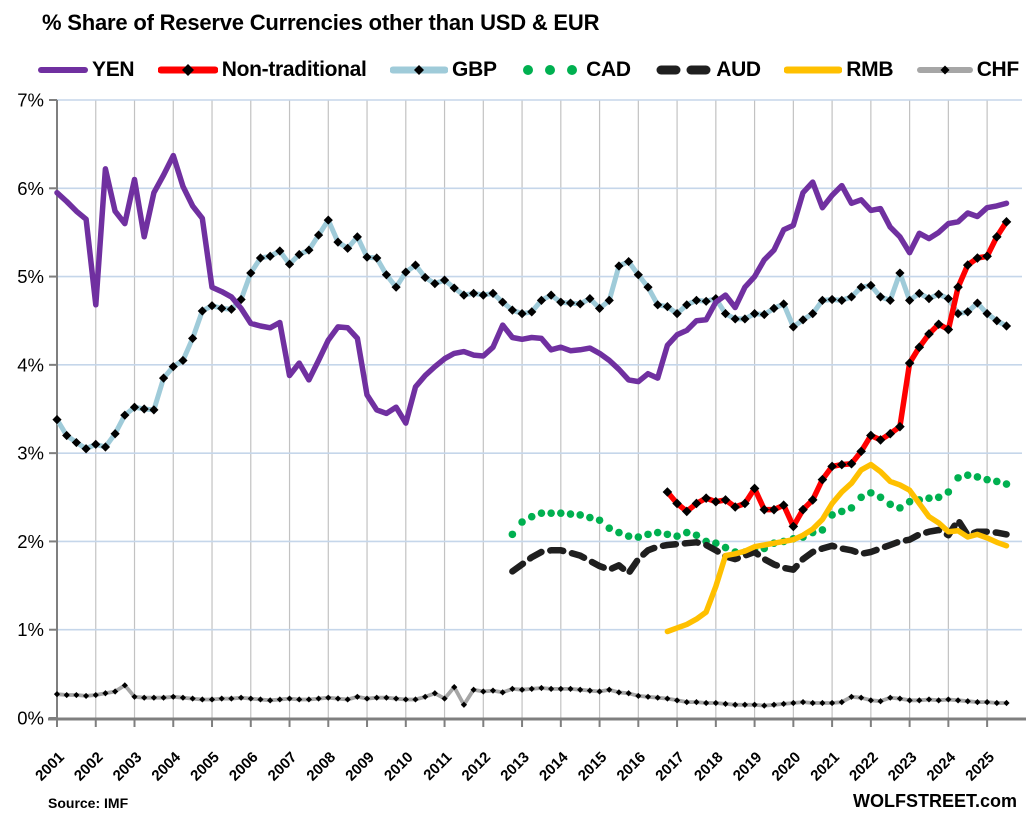  Describe the element at coordinates (554, 766) in the screenshot. I see `svg-text: 2014` at that location.